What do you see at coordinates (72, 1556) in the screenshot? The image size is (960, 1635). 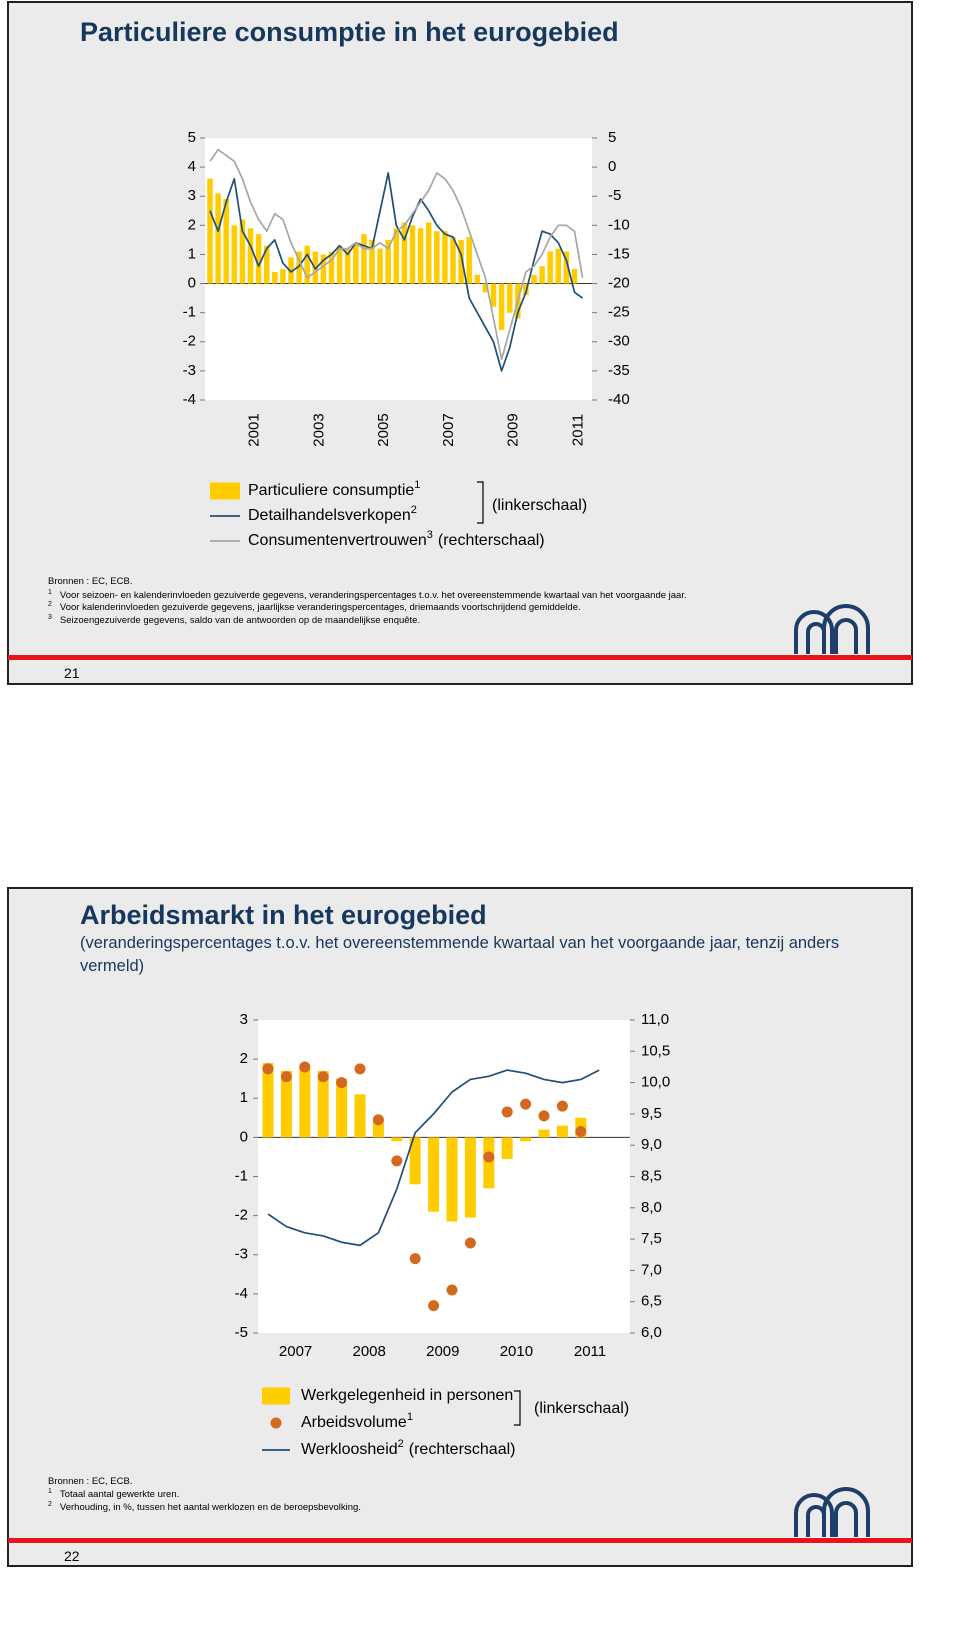 I see `page-number: 22` at bounding box center [72, 1556].